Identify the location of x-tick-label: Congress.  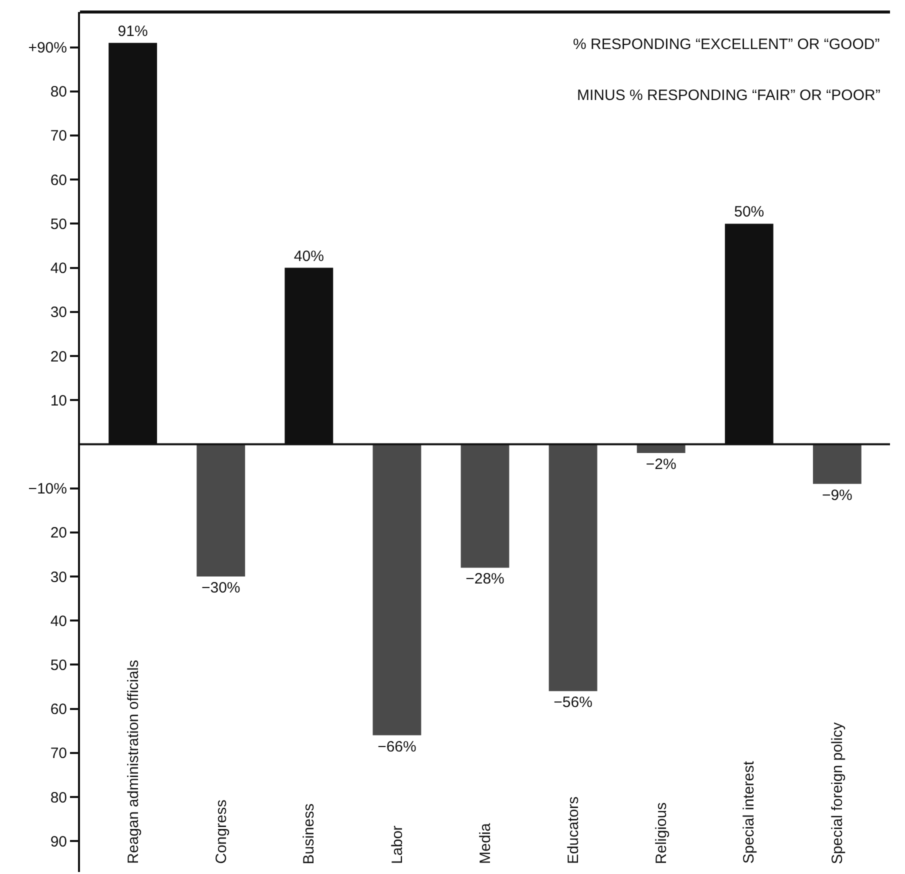
(221, 832).